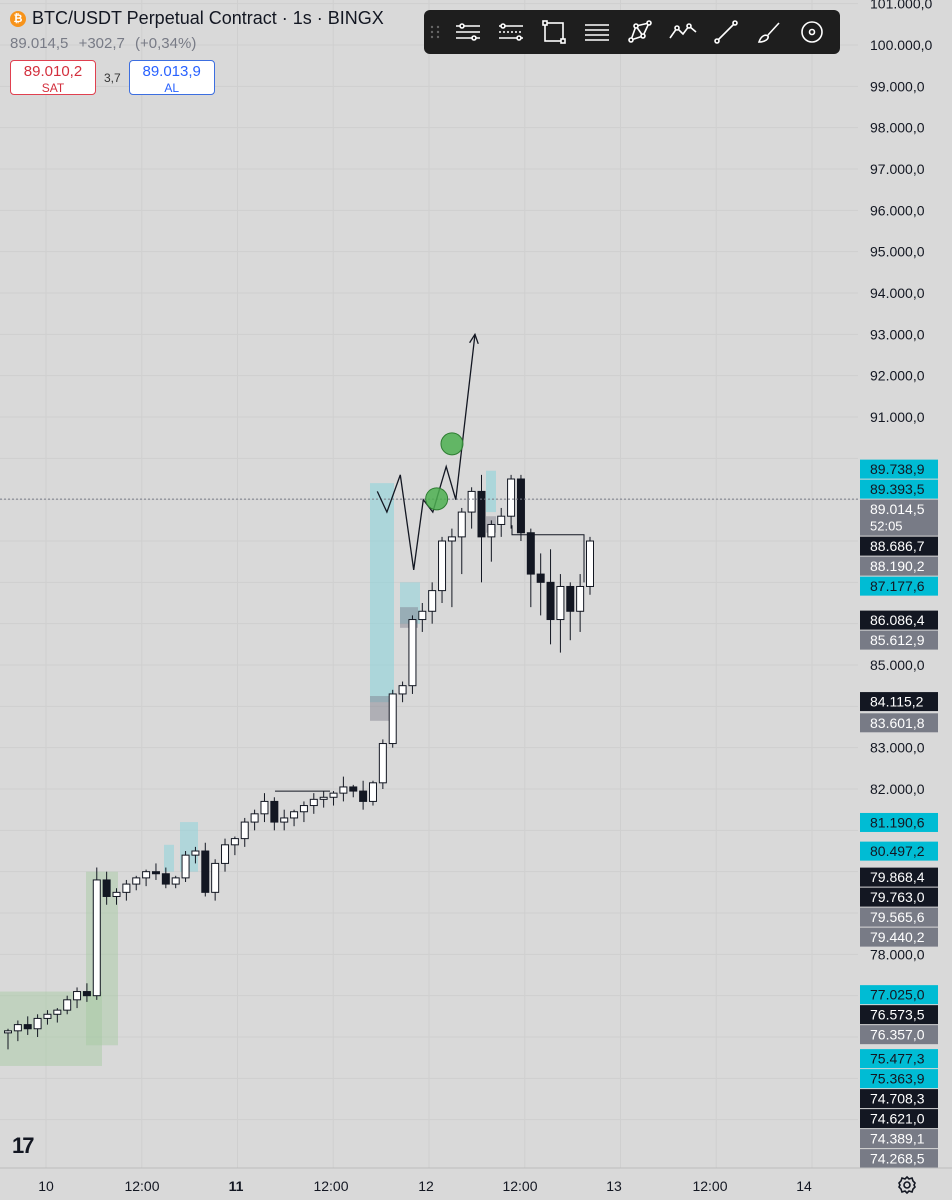  I want to click on price-tick: 100.000,0, so click(901, 45).